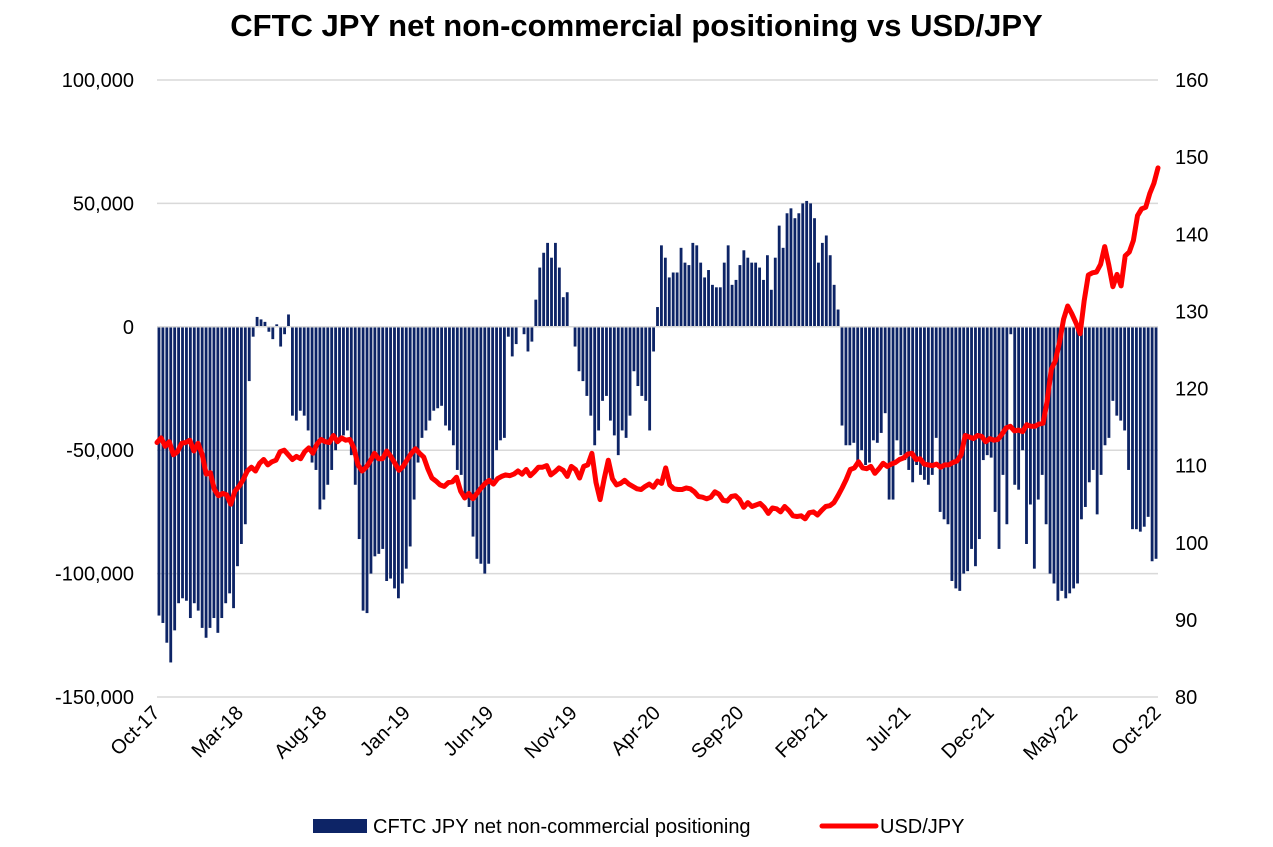 This screenshot has height=847, width=1273. Describe the element at coordinates (94, 698) in the screenshot. I see `left-tick-label: -150,000` at that location.